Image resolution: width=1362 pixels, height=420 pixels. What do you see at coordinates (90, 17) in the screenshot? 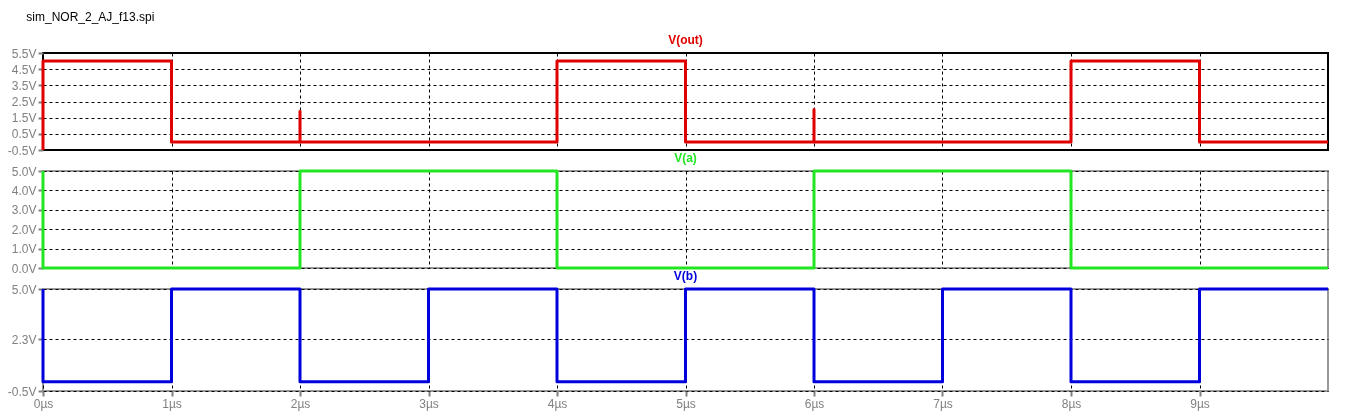
I see `text: sim_NOR_2_AJ_f13.spi` at bounding box center [90, 17].